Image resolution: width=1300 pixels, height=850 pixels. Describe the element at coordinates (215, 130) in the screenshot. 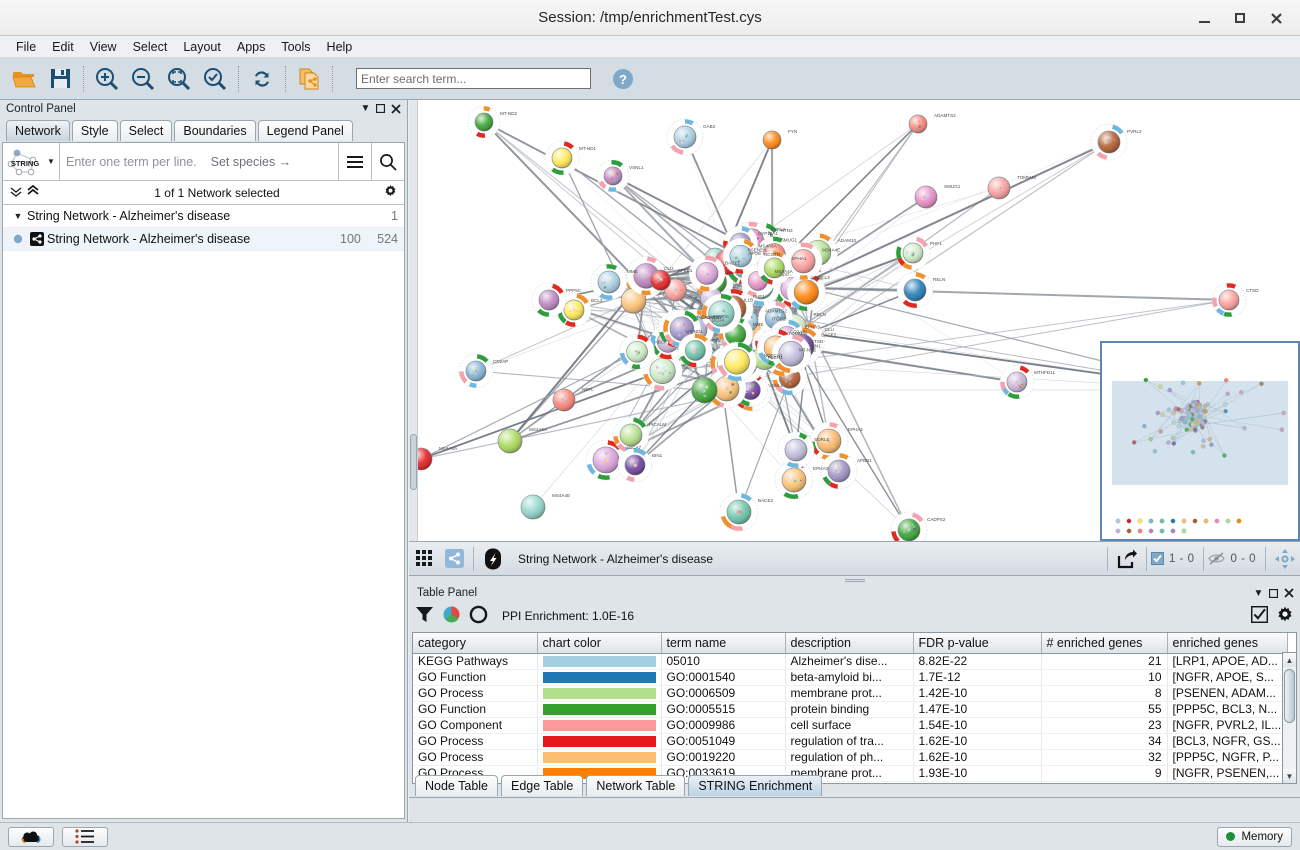

I see `tab-boundaries: Boundaries` at that location.